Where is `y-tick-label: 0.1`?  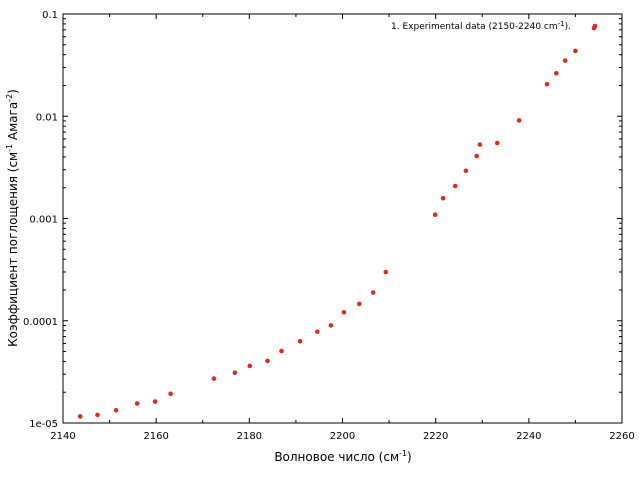 y-tick-label: 0.1 is located at coordinates (50, 15).